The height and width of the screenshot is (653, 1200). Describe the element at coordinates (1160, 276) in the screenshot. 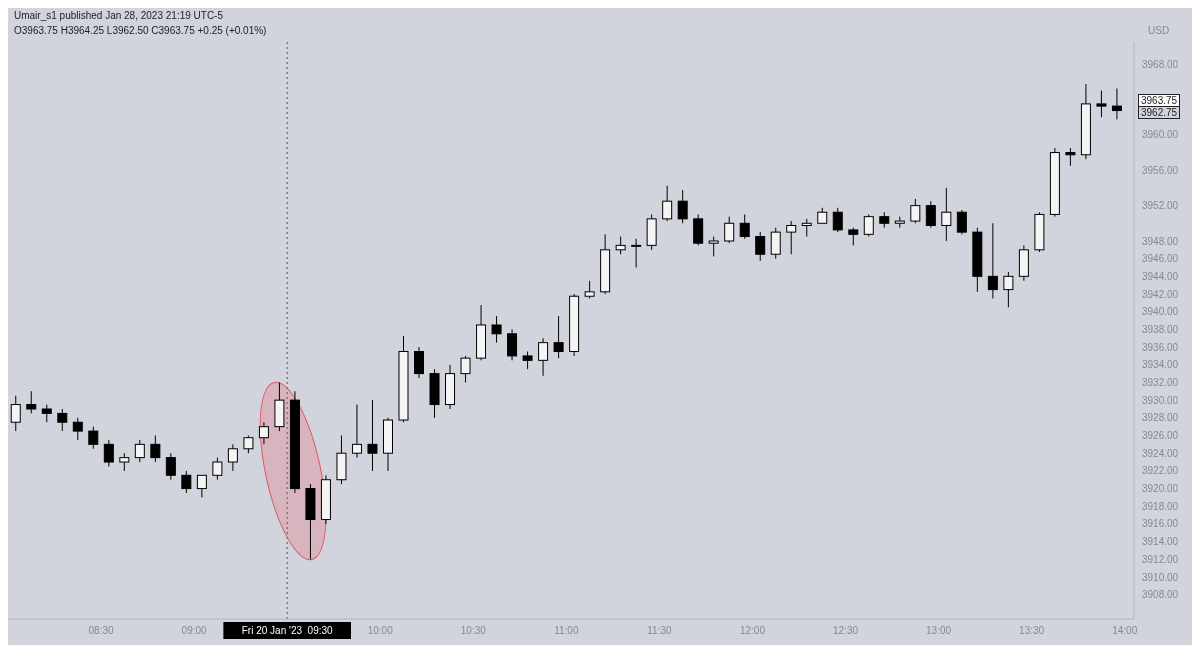

I see `y-tick-label: 3944.00` at that location.